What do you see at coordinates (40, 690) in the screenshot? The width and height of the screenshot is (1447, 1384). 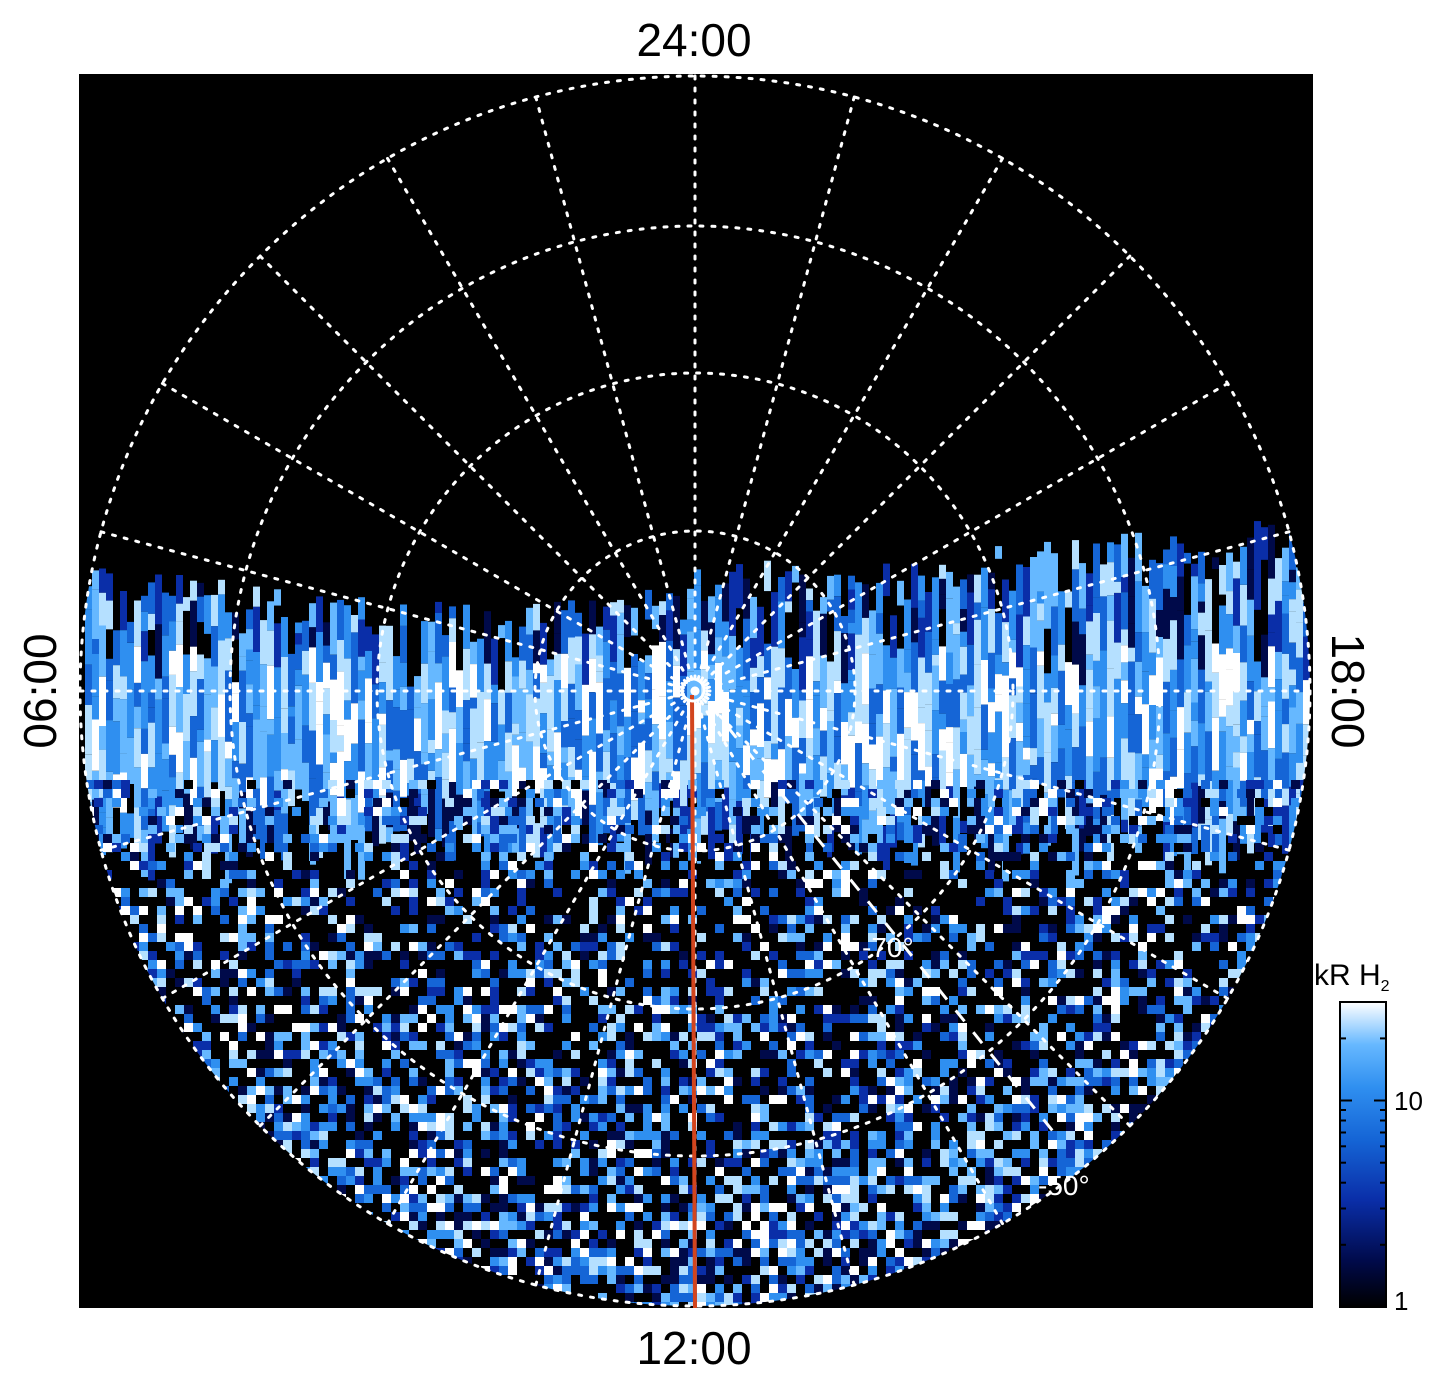 I see `local-time-label-left: 06:00` at bounding box center [40, 690].